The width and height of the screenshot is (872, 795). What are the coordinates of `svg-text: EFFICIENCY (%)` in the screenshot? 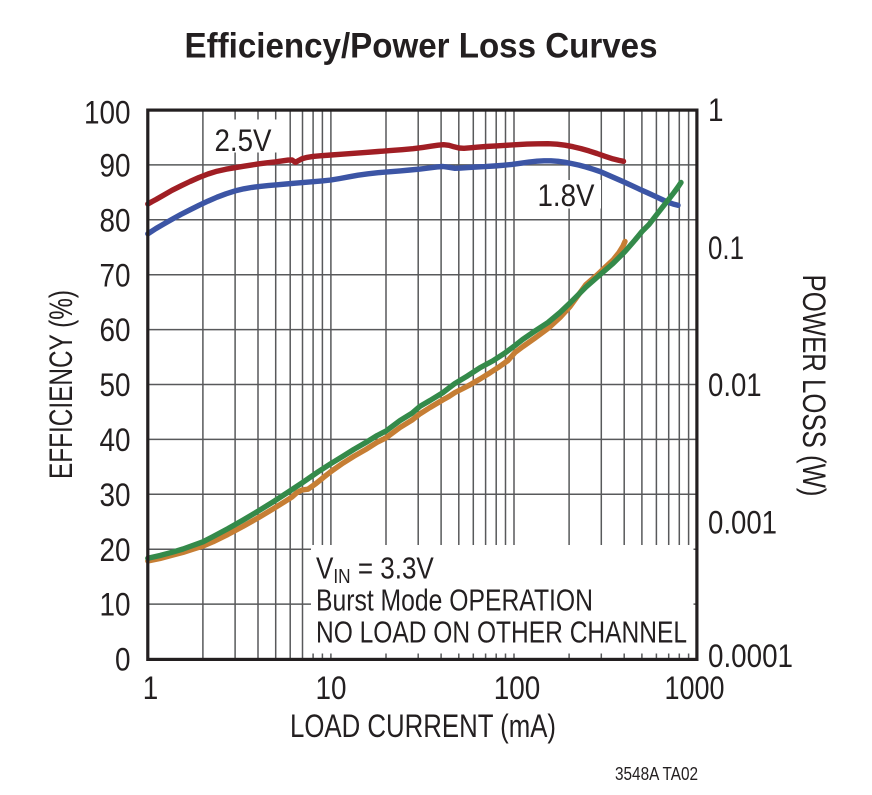 It's located at (61, 384).